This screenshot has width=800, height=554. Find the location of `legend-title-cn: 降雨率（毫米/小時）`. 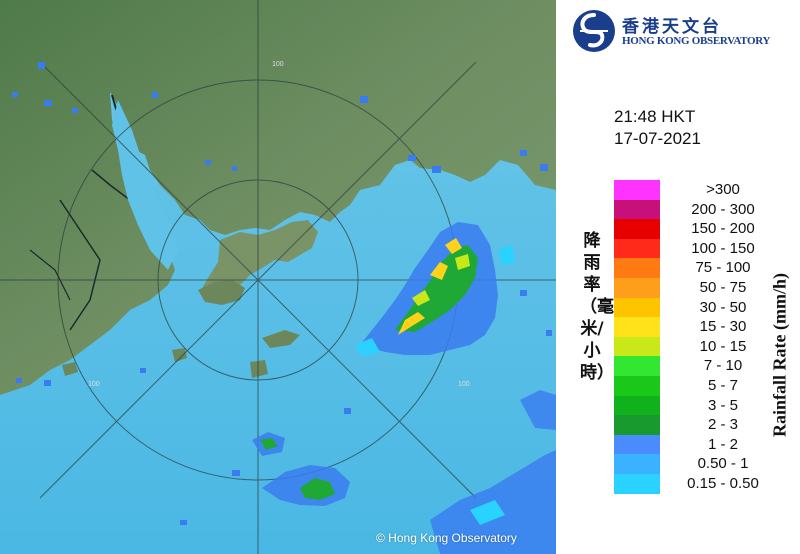

legend-title-cn: 降雨率（毫米/小時） is located at coordinates (597, 307).